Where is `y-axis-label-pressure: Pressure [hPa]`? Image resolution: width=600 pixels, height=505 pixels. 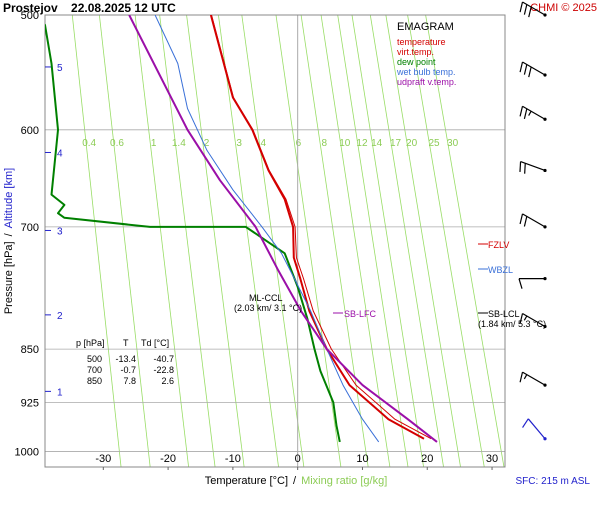 y-axis-label-pressure: Pressure [hPa] is located at coordinates (9, 277).